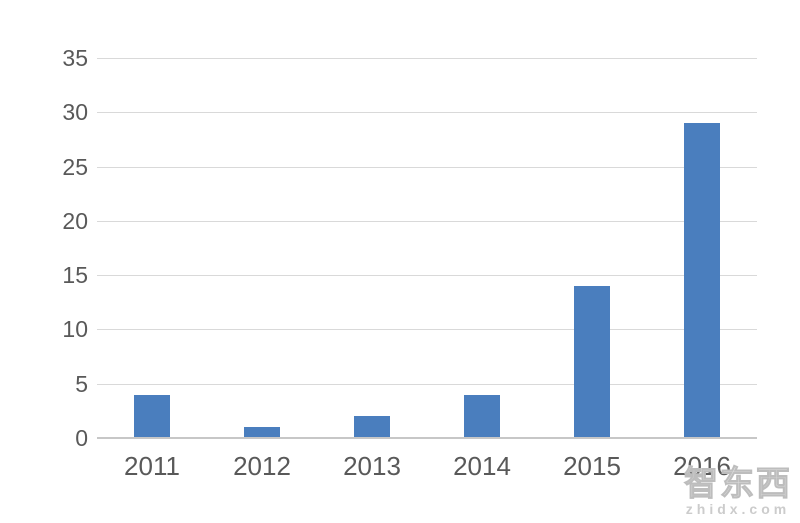 Image resolution: width=800 pixels, height=523 pixels. I want to click on x-axis-tick-2012: 2012, so click(262, 466).